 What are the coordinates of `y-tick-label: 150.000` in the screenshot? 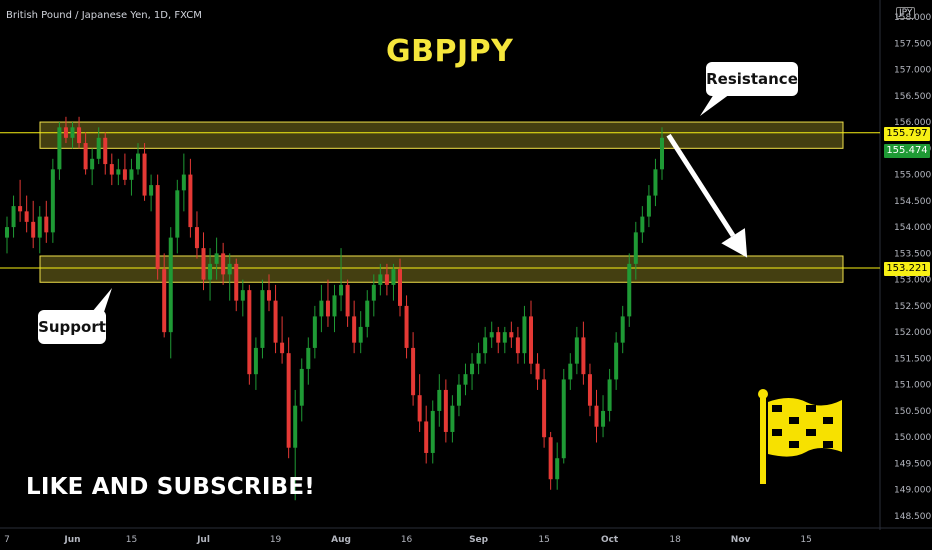 It's located at (912, 438).